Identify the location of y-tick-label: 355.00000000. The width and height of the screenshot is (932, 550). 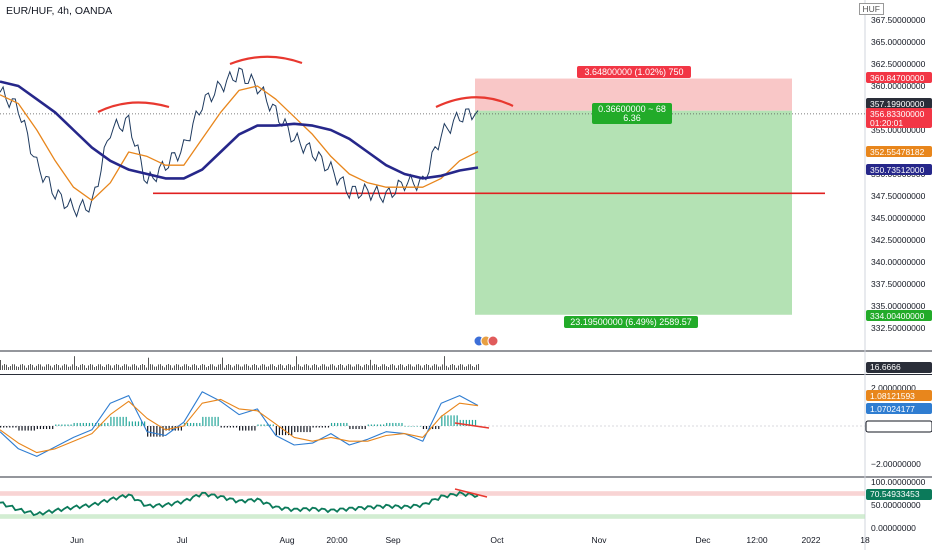
(898, 130).